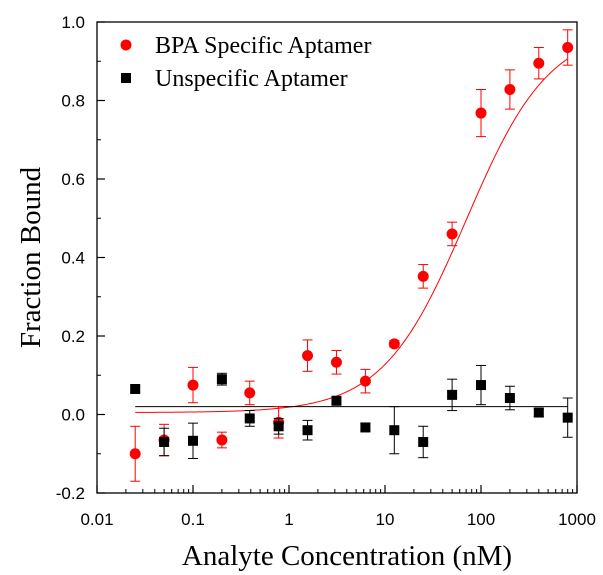 This screenshot has height=575, width=603. What do you see at coordinates (263, 46) in the screenshot?
I see `legend-label-bpa: BPA Specific Aptamer` at bounding box center [263, 46].